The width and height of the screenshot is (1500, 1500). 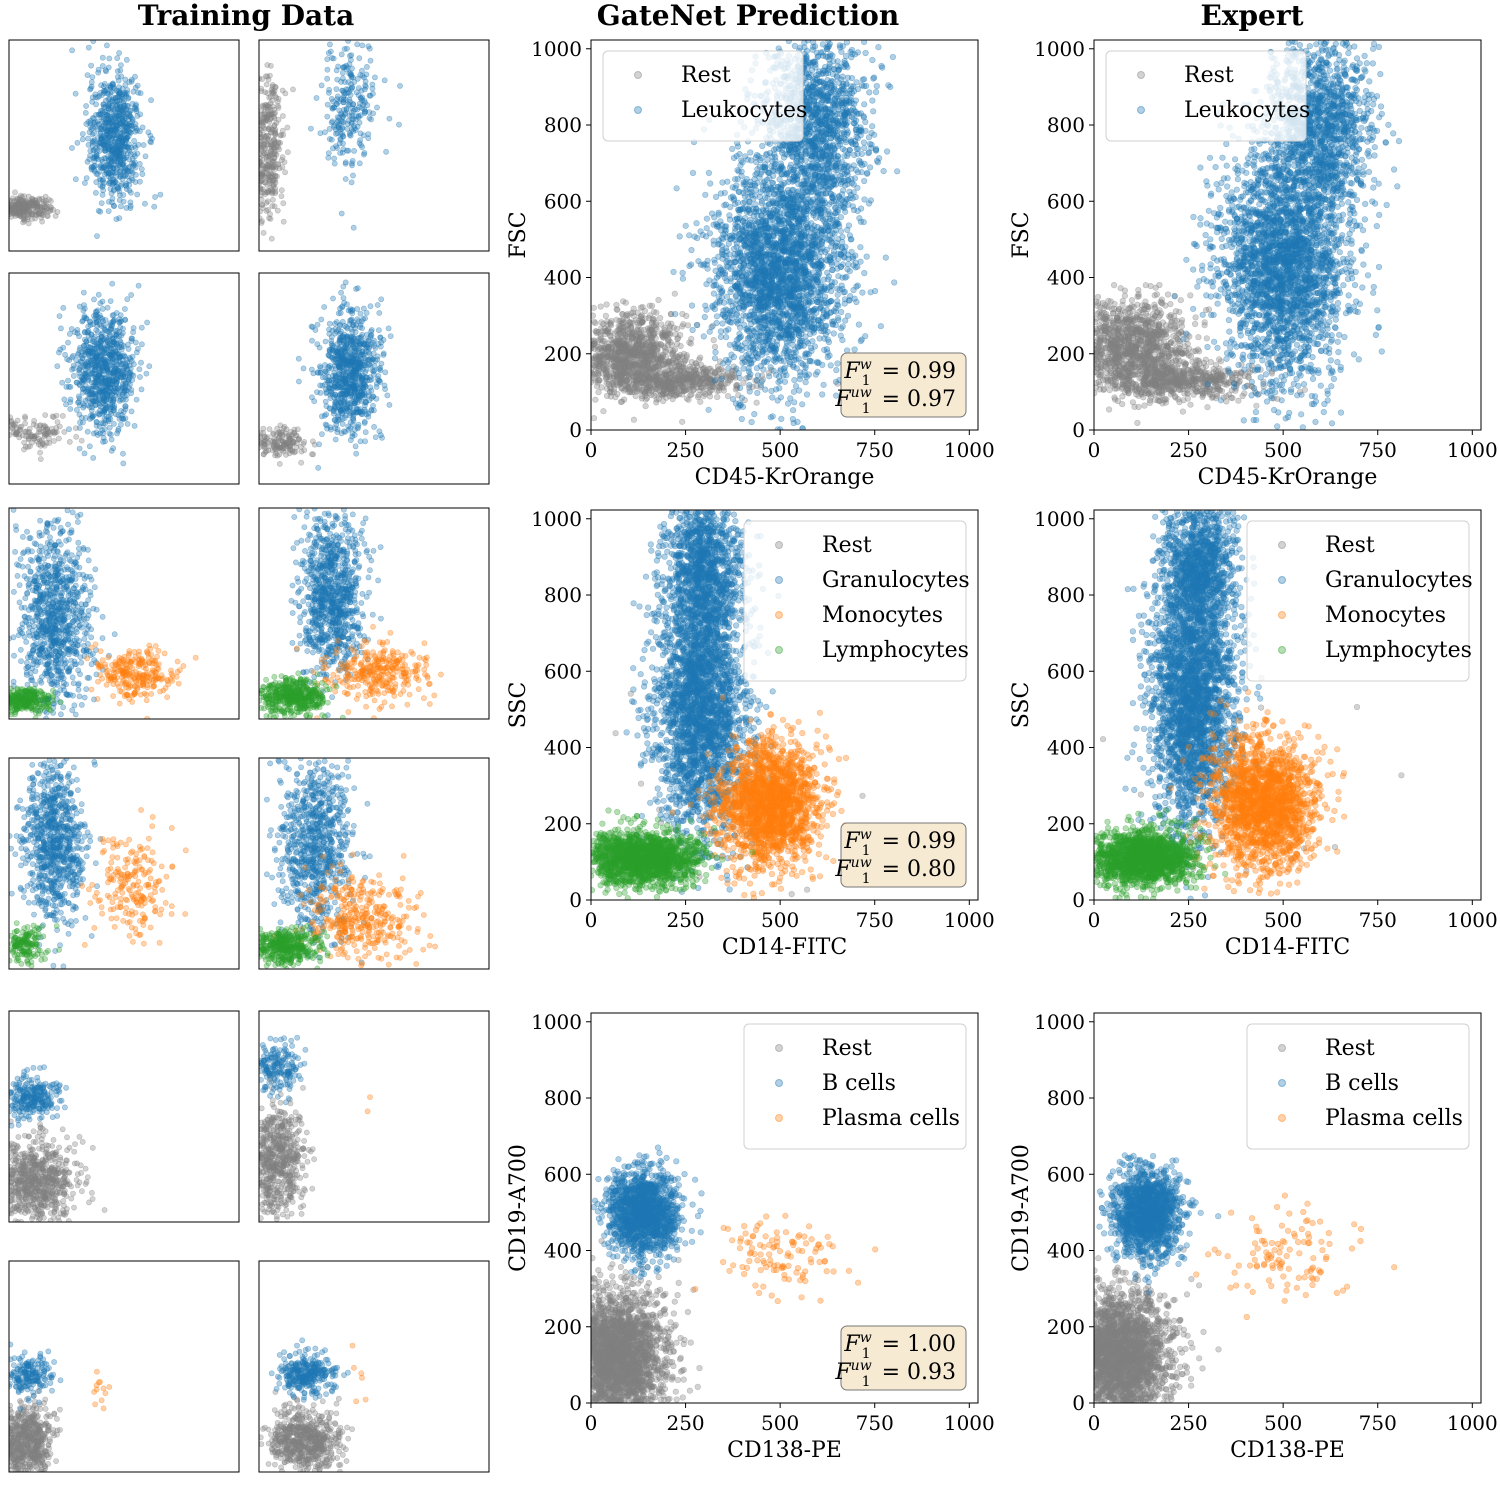 What do you see at coordinates (1251, 16) in the screenshot?
I see `column-title-expert: Expert` at bounding box center [1251, 16].